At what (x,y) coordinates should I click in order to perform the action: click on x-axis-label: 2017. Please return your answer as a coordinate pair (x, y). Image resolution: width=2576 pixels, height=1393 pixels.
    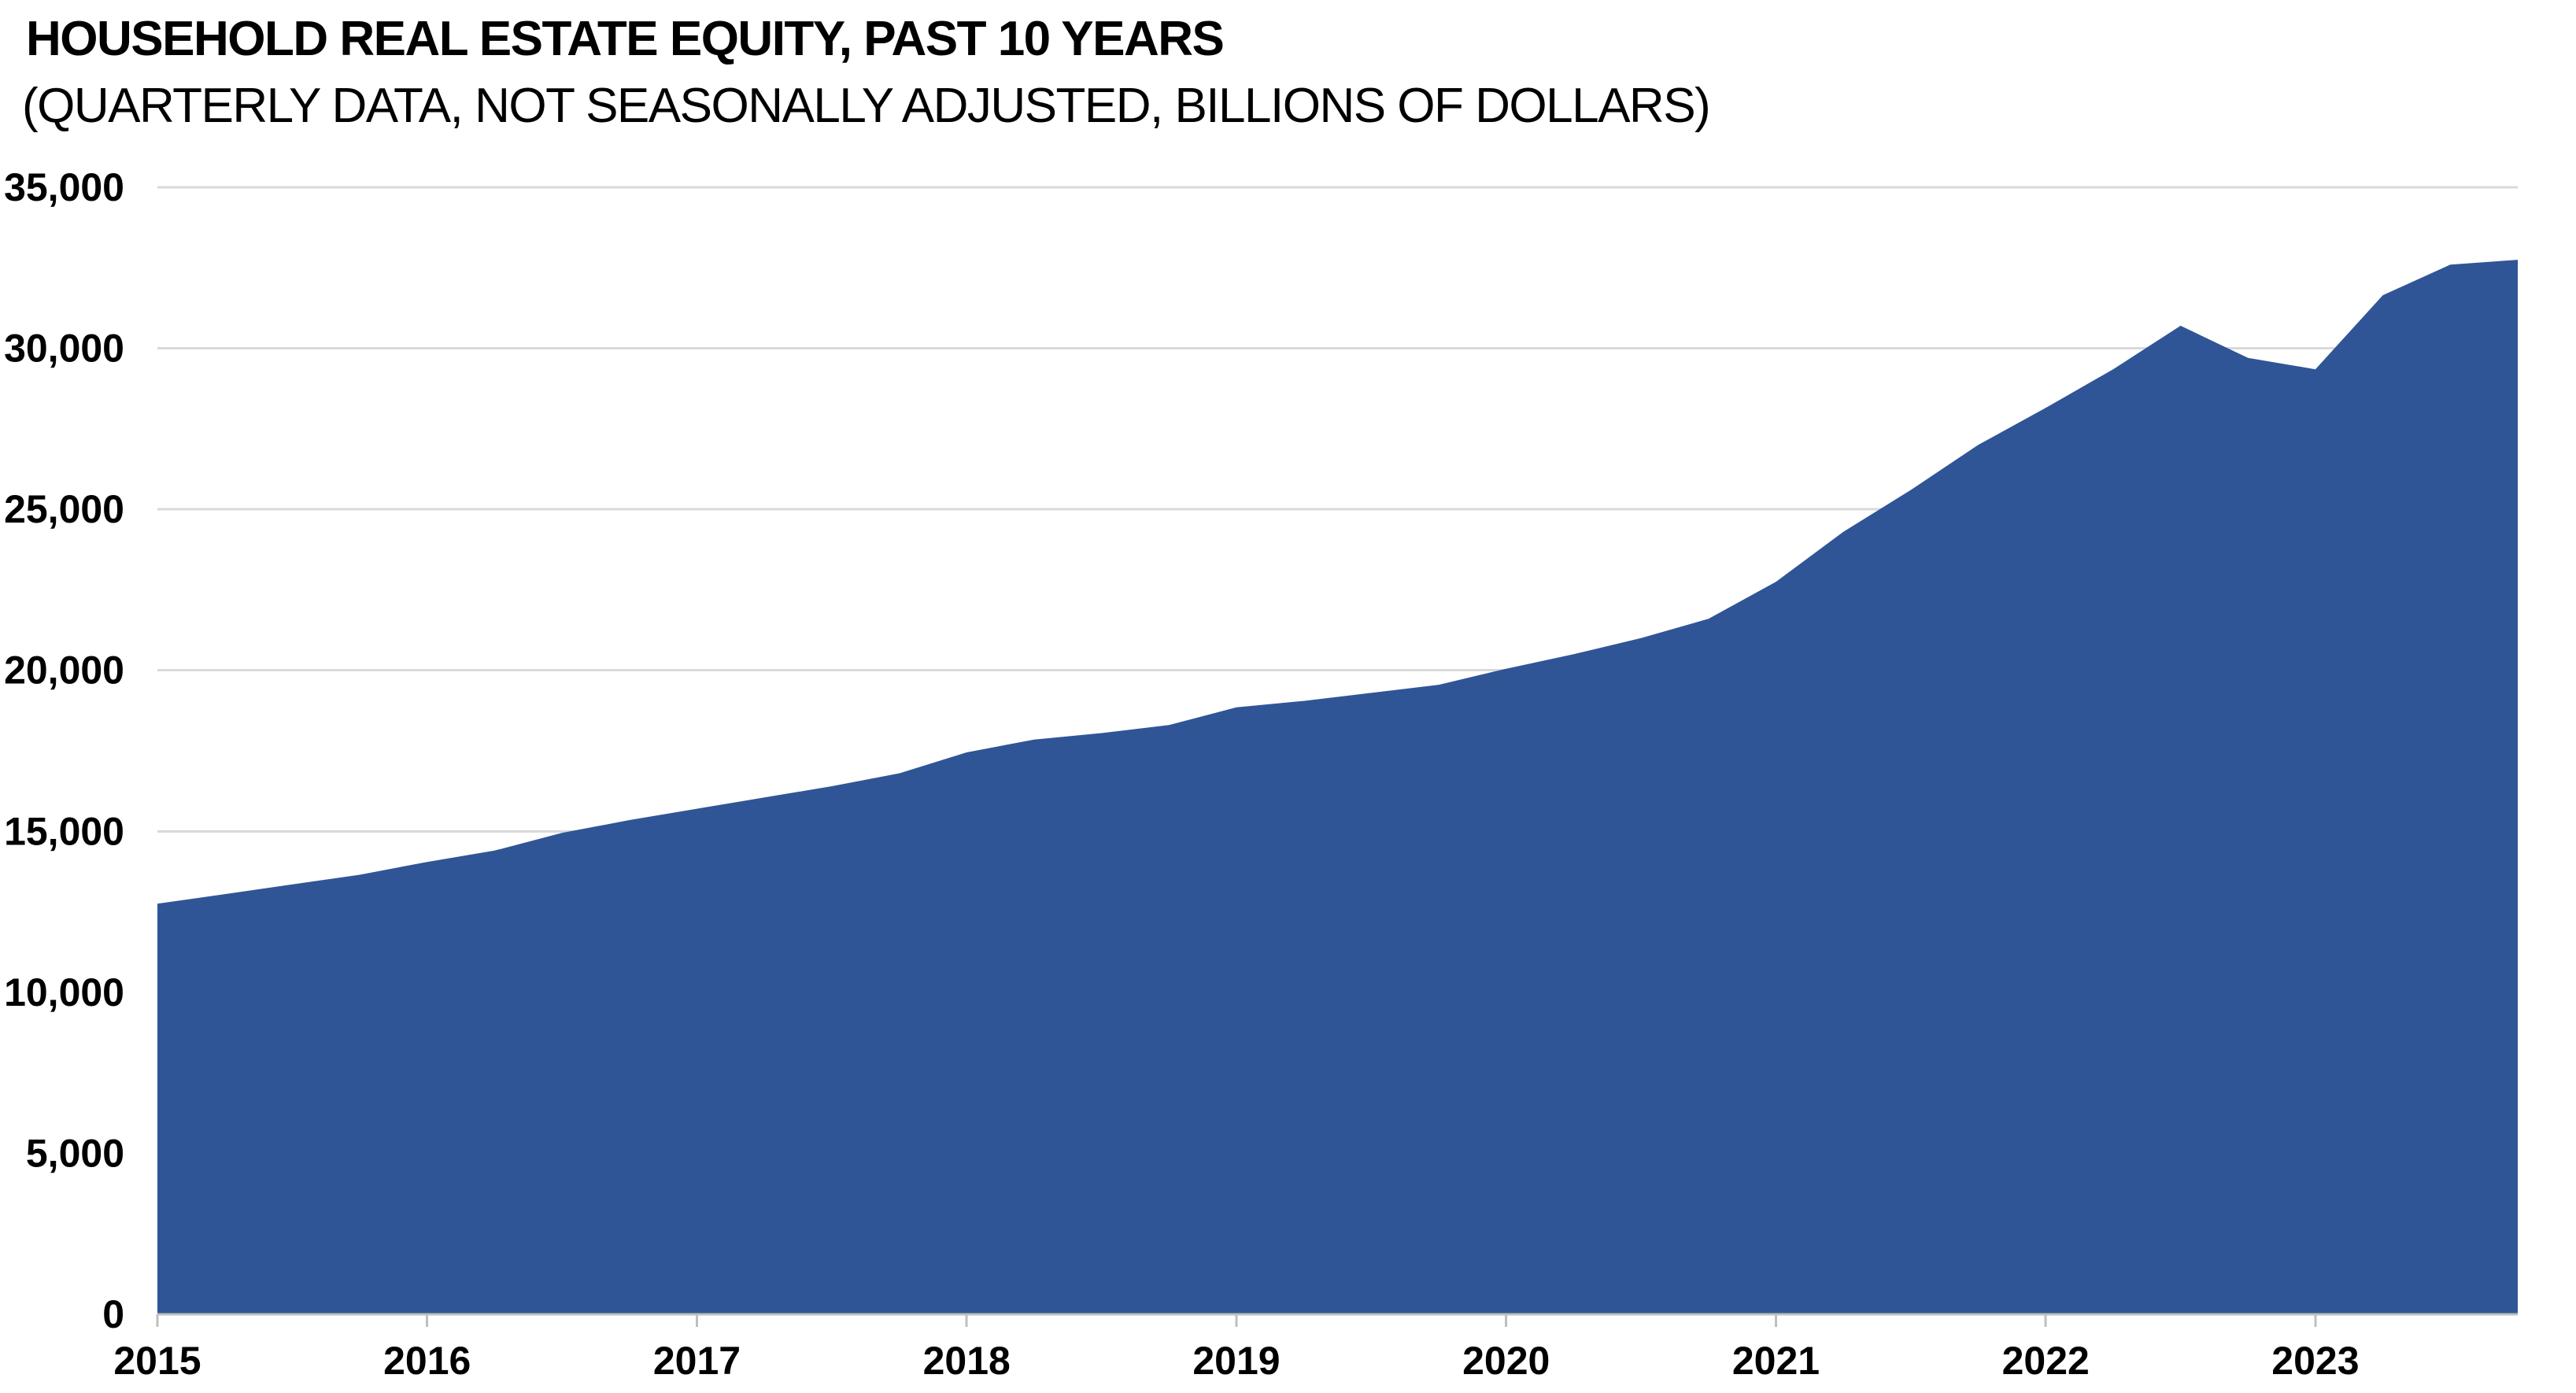
    Looking at the image, I should click on (697, 1361).